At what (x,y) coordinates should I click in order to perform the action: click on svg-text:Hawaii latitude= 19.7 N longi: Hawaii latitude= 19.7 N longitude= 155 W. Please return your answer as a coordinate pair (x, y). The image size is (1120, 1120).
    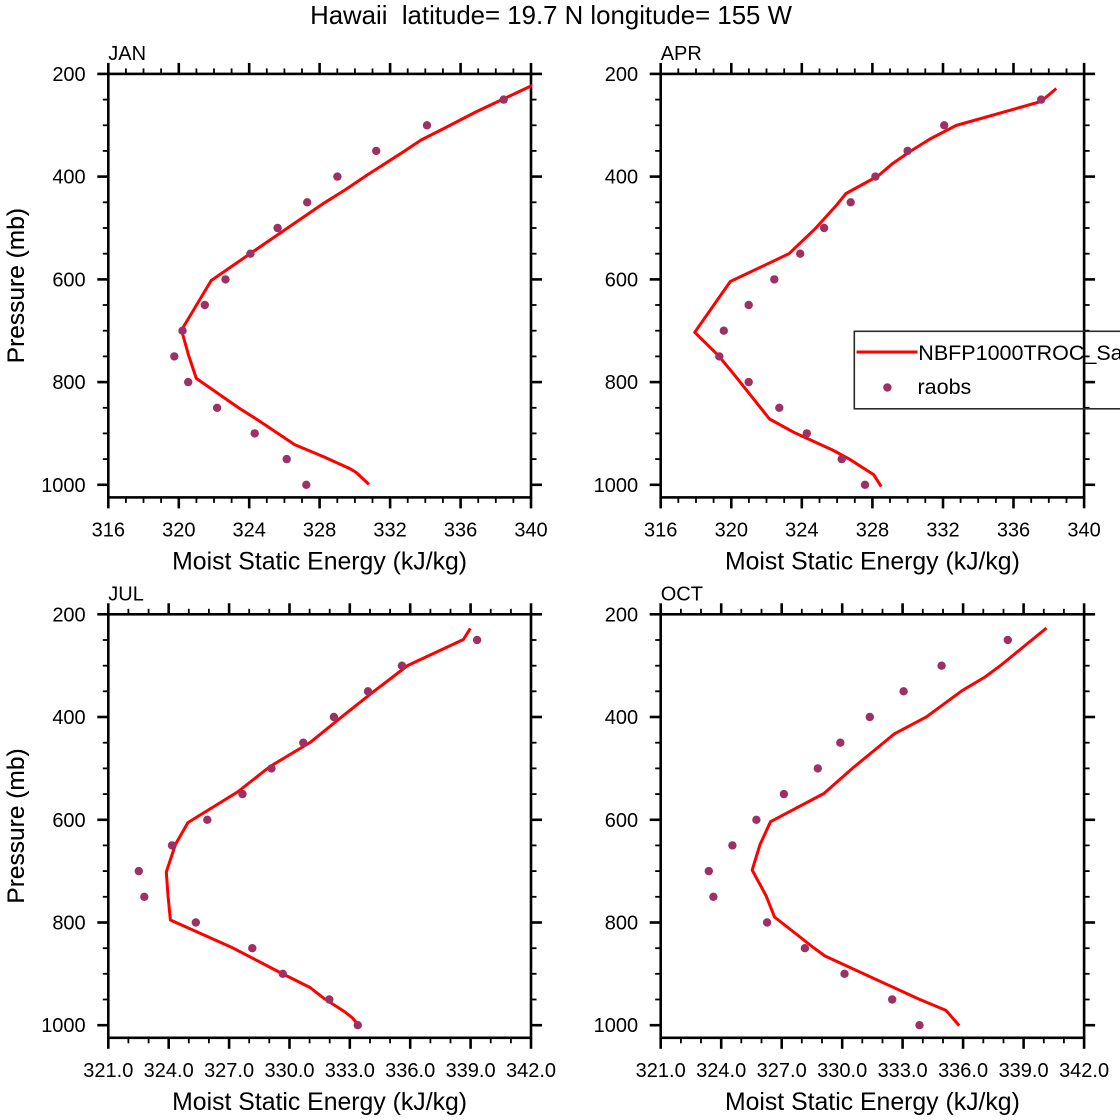
    Looking at the image, I should click on (551, 16).